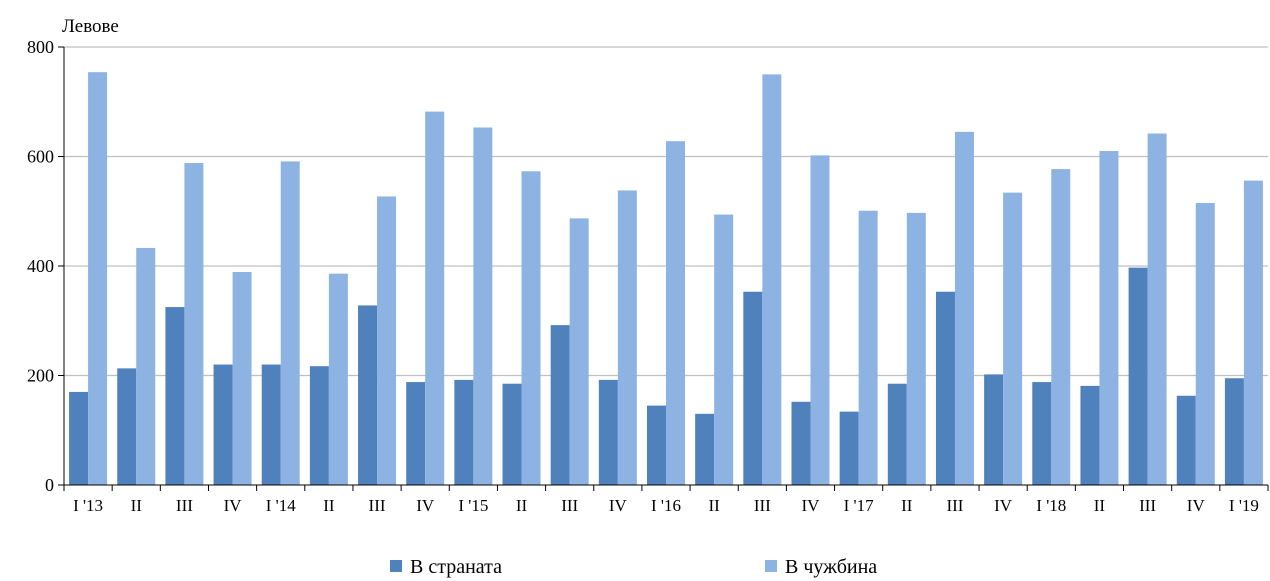 The image size is (1270, 581). I want to click on y-axis-label: Левове, so click(90, 26).